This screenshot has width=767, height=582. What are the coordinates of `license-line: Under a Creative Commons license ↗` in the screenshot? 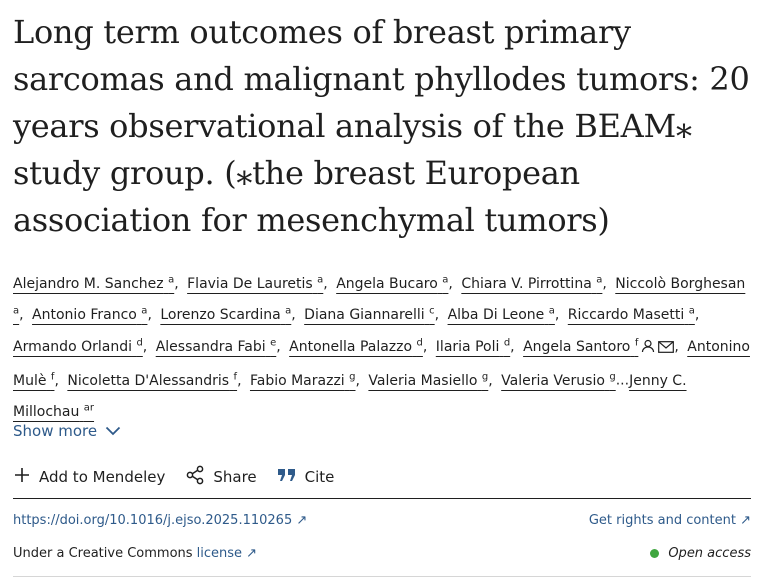 It's located at (135, 553).